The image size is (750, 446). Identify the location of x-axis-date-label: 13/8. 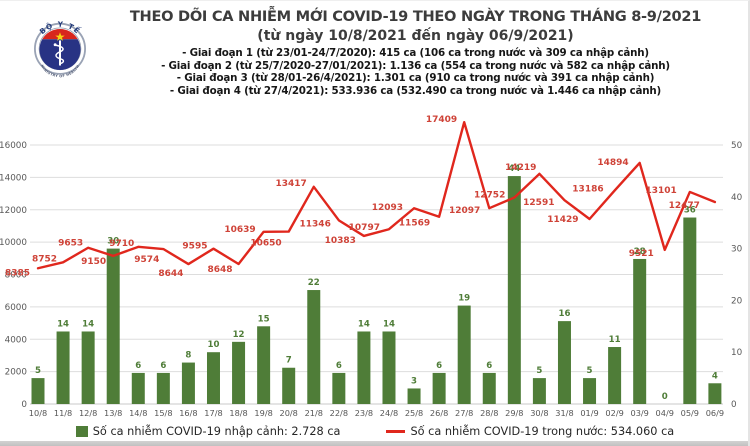
(113, 413).